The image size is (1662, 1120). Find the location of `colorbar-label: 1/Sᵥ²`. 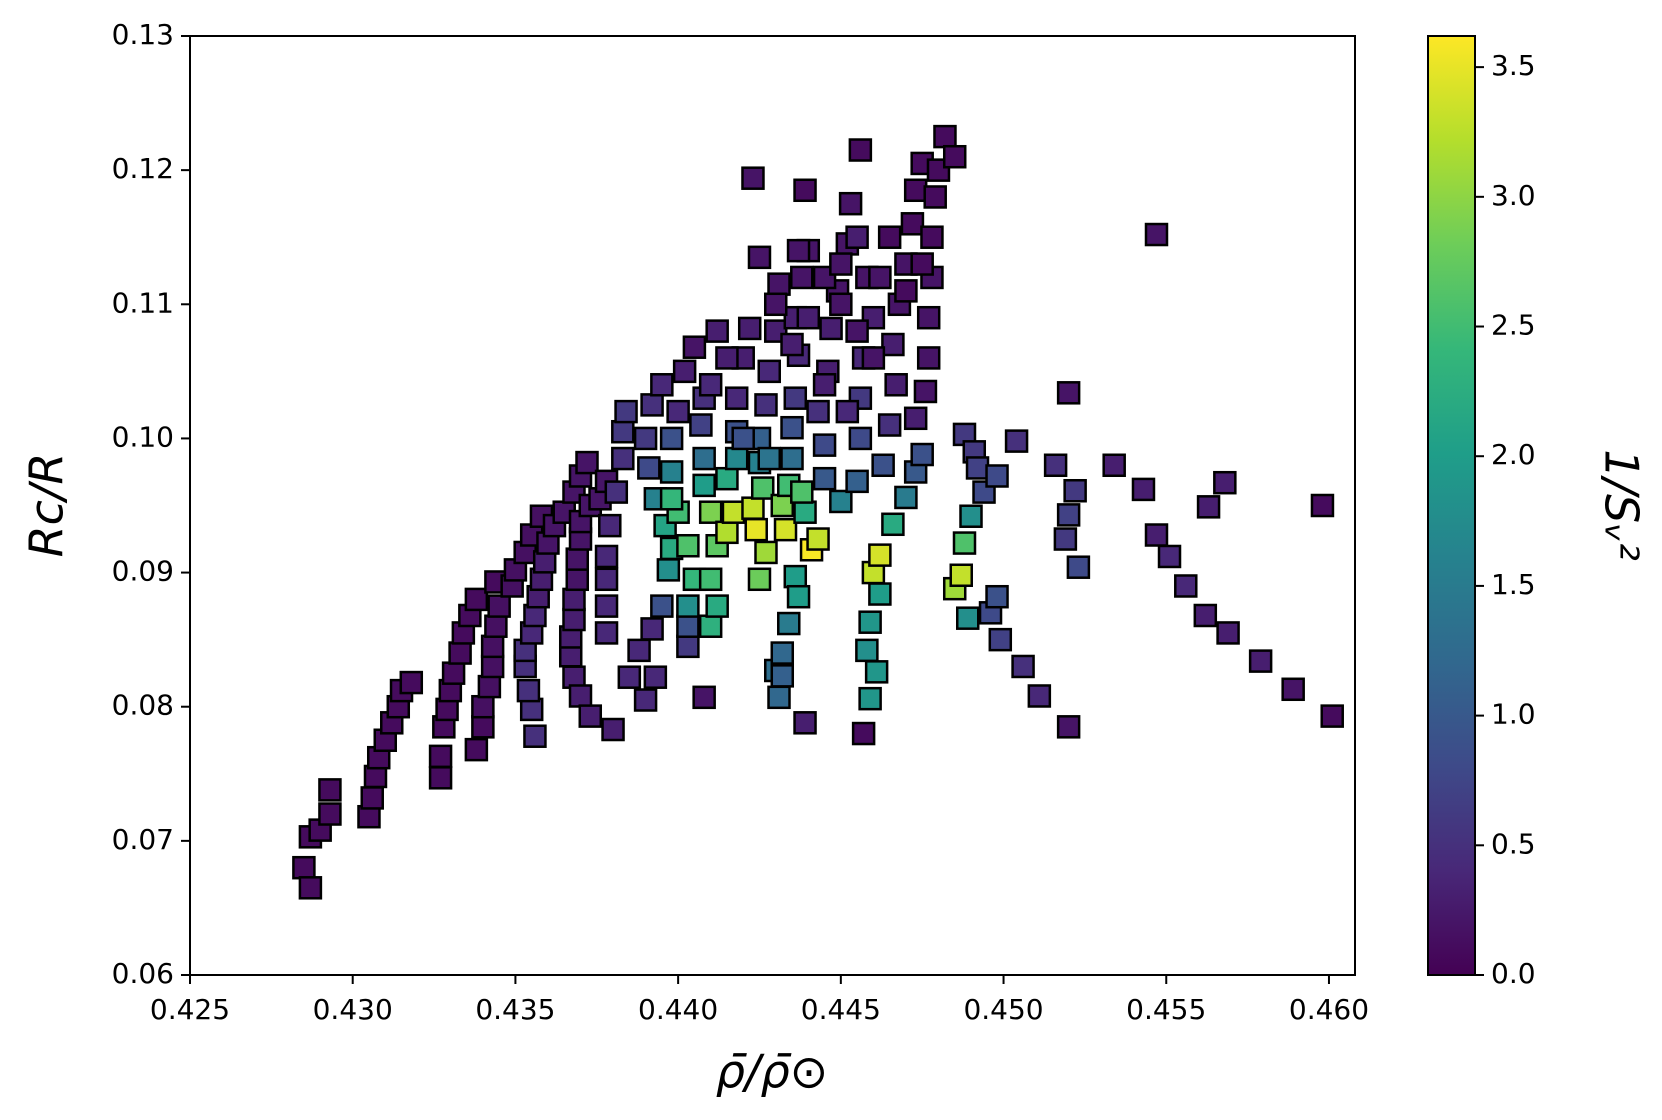

colorbar-label: 1/Sᵥ² is located at coordinates (1622, 505).